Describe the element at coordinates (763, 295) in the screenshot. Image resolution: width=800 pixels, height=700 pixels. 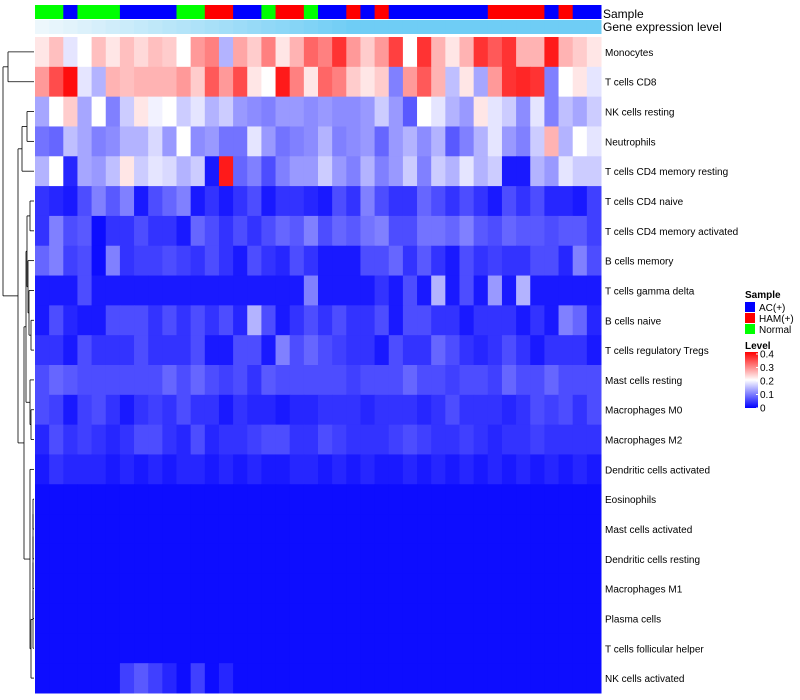
I see `legend-sample-title: Sample` at that location.